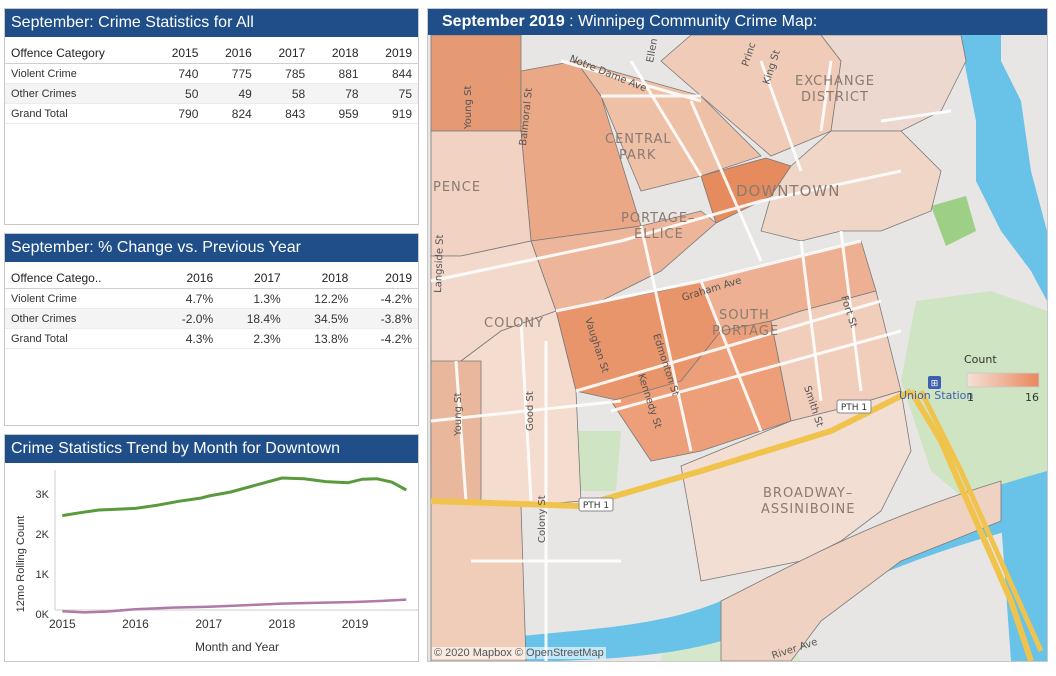 The image size is (1056, 676). I want to click on table-cell: -2.0%, so click(187, 318).